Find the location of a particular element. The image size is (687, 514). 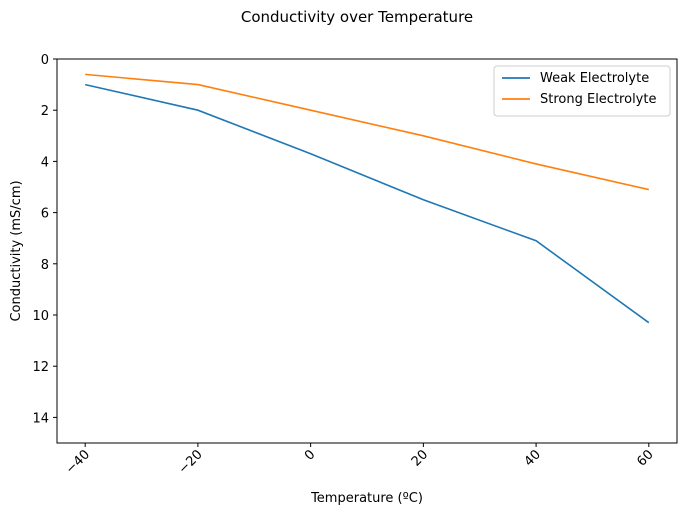

x-tick-label: 20 is located at coordinates (420, 458).